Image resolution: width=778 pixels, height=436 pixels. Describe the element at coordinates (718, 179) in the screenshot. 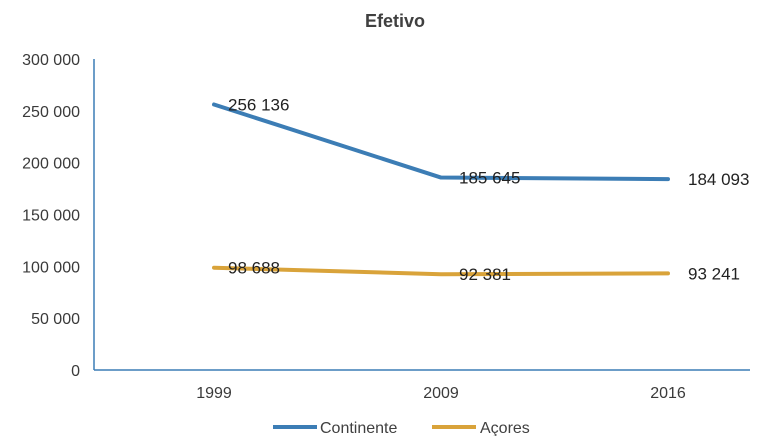

I see `data-label: 184 093` at that location.